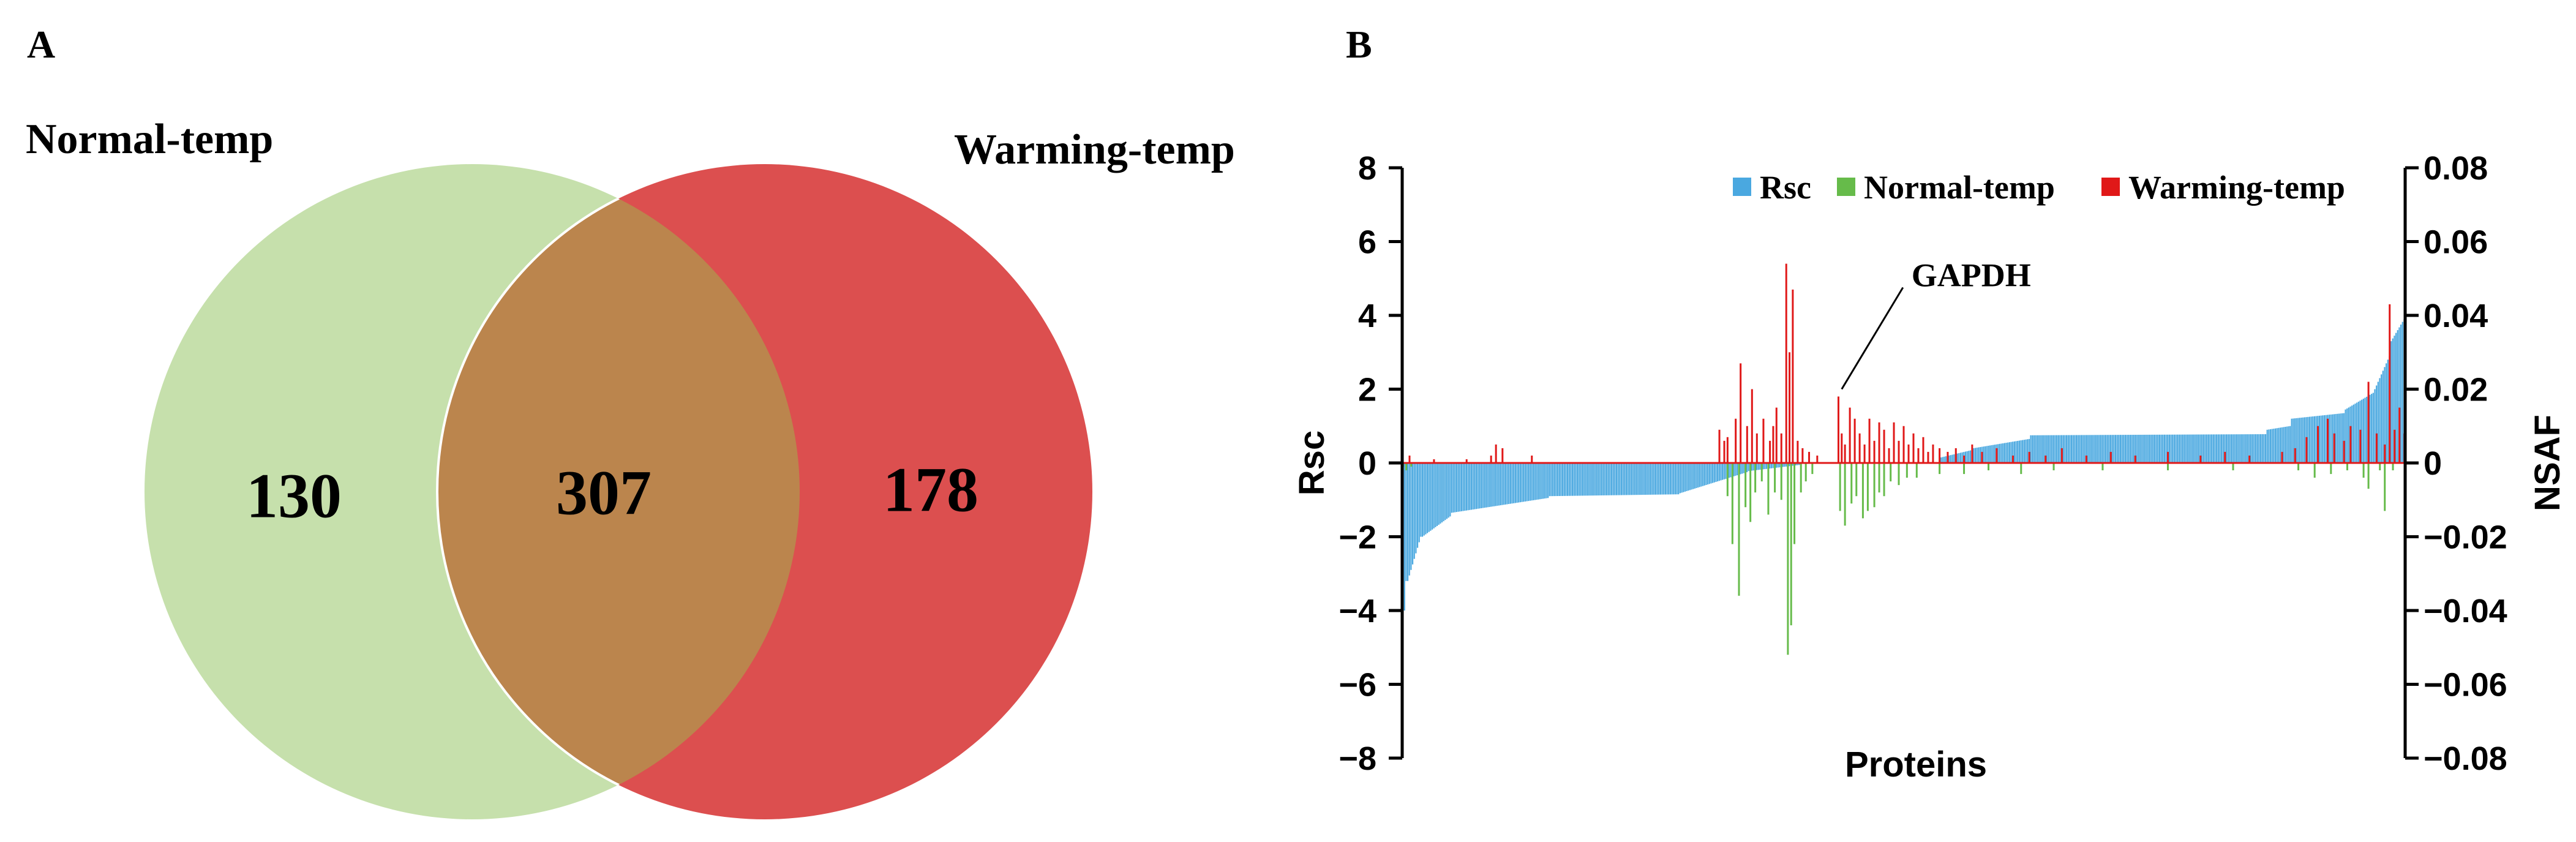 This screenshot has width=2576, height=842. What do you see at coordinates (41, 44) in the screenshot?
I see `panel-a-label: A` at bounding box center [41, 44].